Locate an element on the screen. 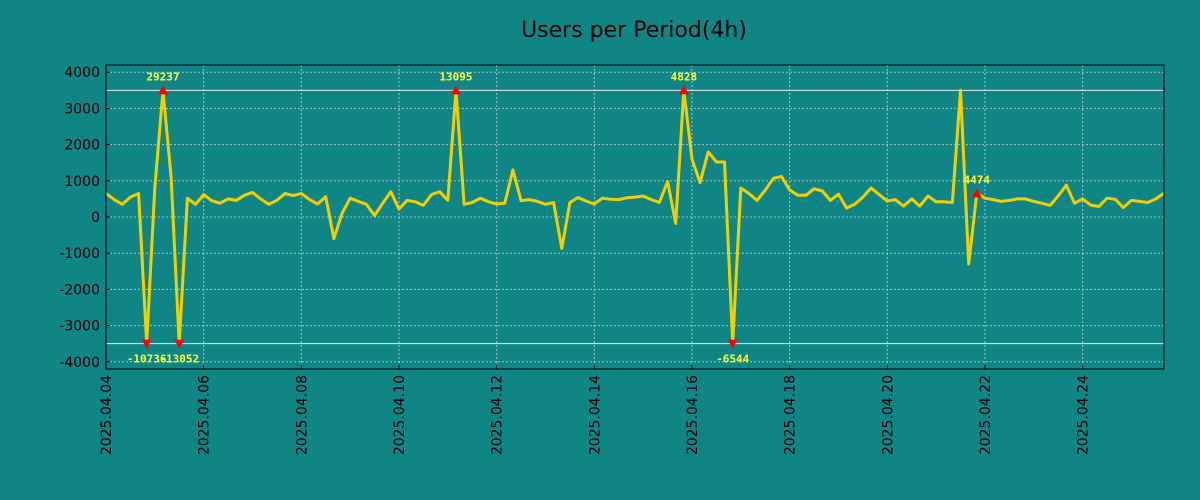 This screenshot has height=500, width=1200. x-tick-label: 2025.04.14 is located at coordinates (595, 415).